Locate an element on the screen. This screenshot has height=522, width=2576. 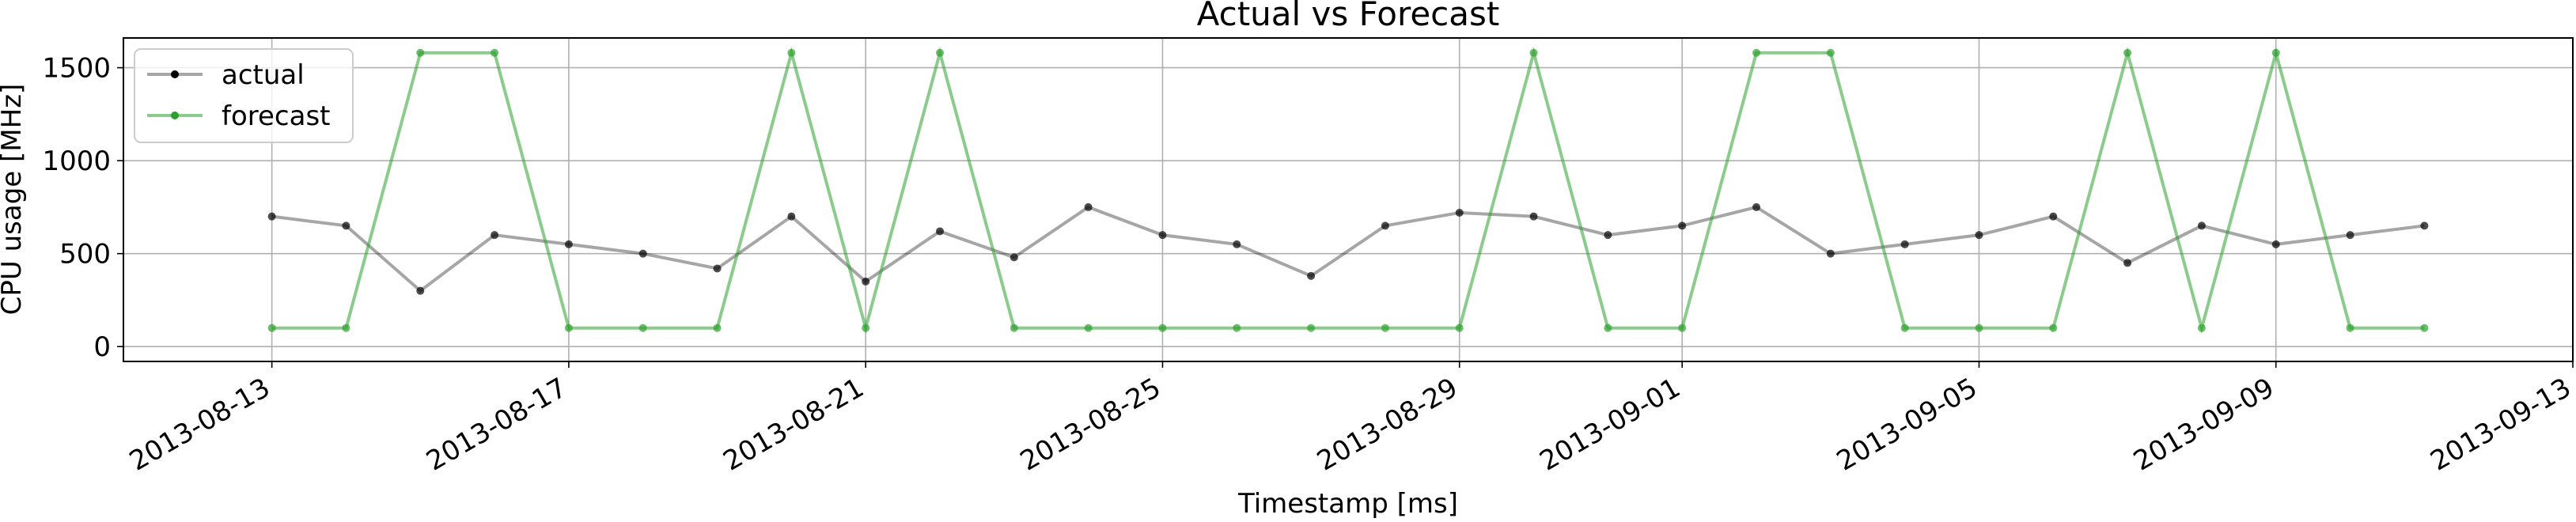
x-tick-label: 2013-08-25 is located at coordinates (1090, 425).